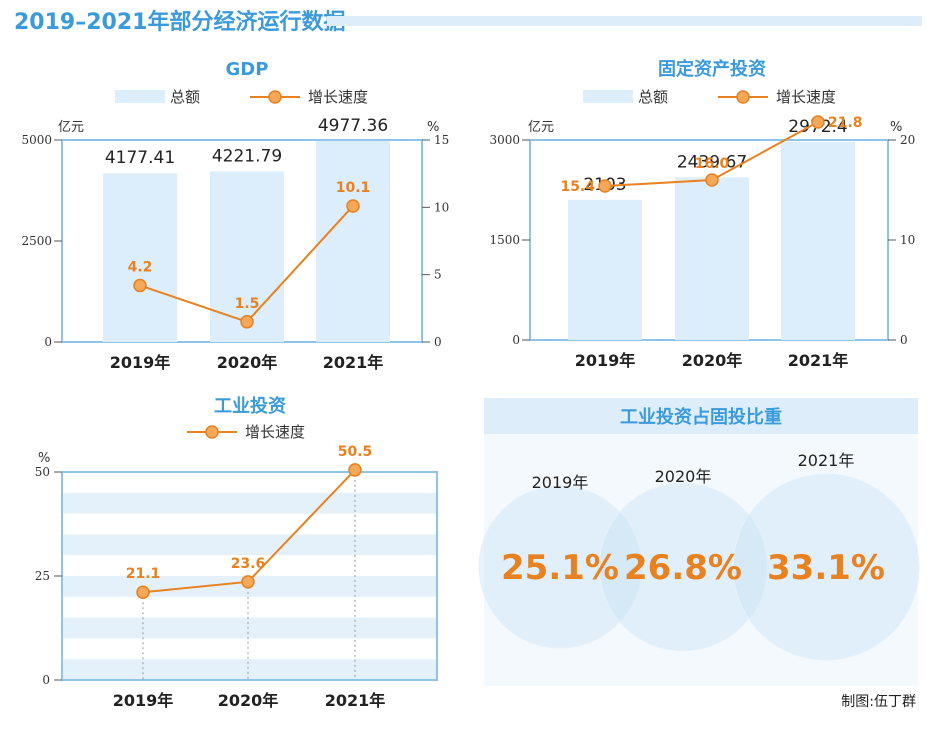  What do you see at coordinates (904, 340) in the screenshot?
I see `fai-right-tick-label: 0` at bounding box center [904, 340].